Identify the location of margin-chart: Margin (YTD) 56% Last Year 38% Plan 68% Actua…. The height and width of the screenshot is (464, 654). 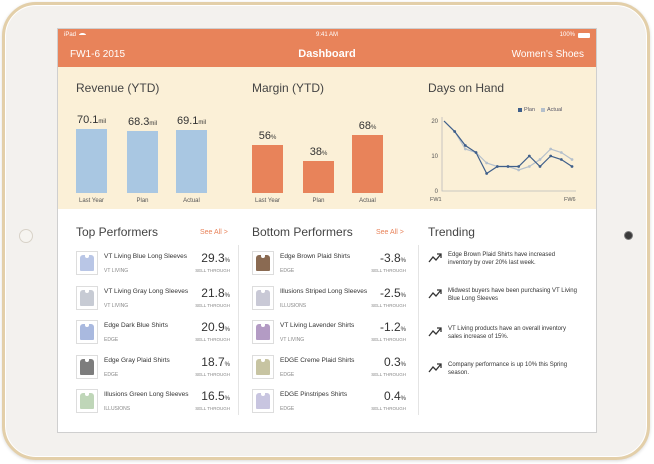
(328, 138).